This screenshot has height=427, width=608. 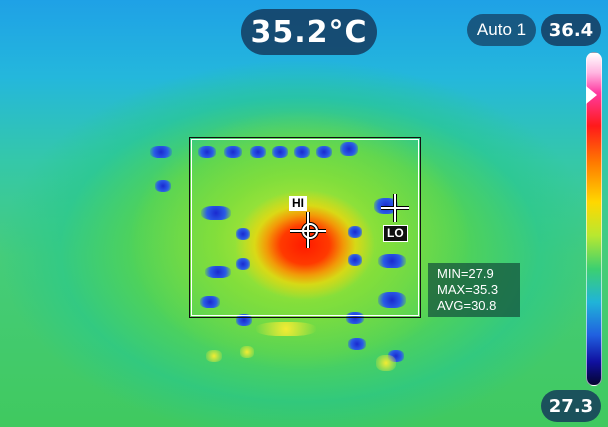 What do you see at coordinates (395, 233) in the screenshot?
I see `cold-spot-label: LO` at bounding box center [395, 233].